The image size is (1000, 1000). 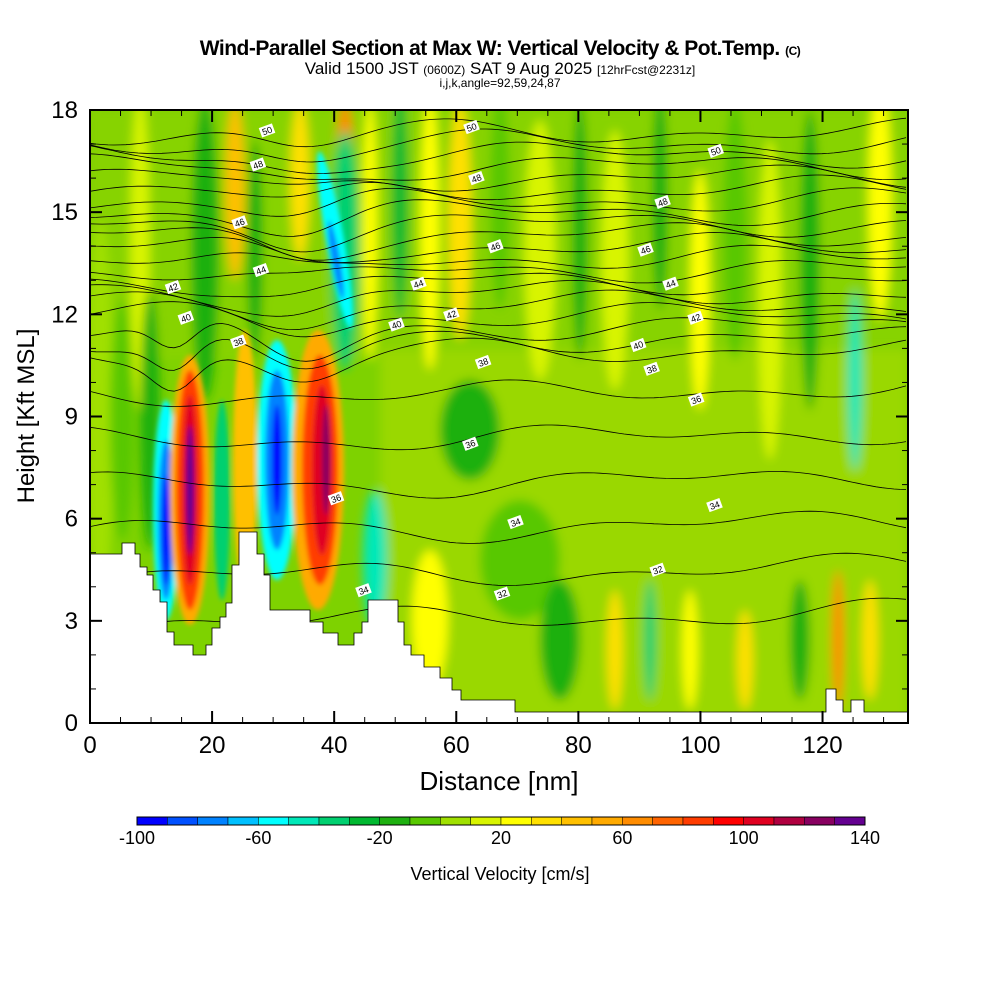 What do you see at coordinates (700, 745) in the screenshot?
I see `x-tick-label: 100` at bounding box center [700, 745].